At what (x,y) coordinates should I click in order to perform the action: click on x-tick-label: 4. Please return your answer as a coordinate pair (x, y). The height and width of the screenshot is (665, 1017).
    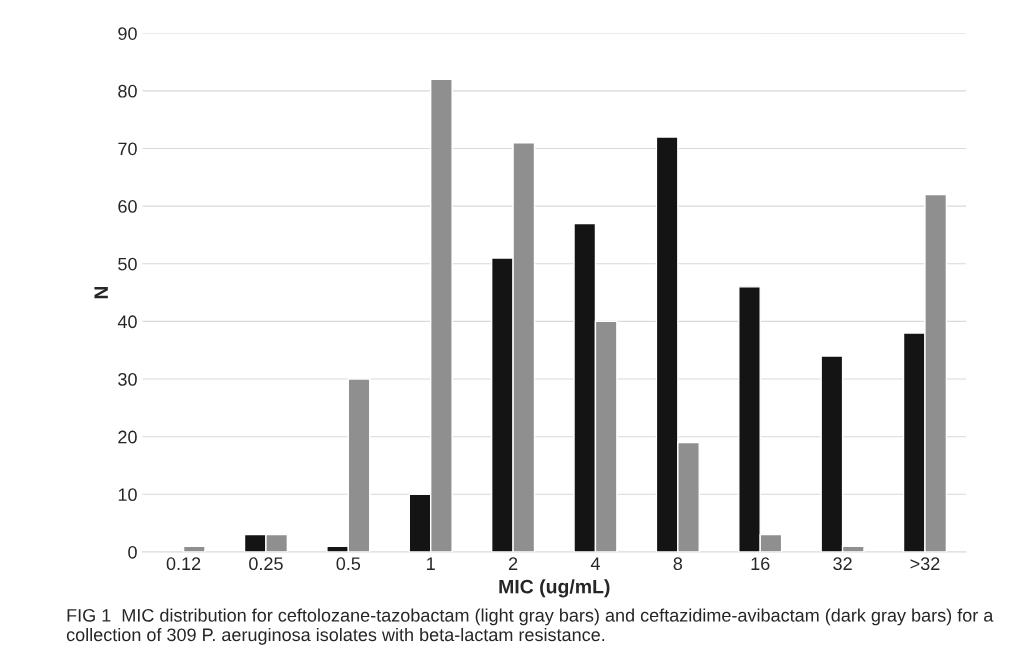
    Looking at the image, I should click on (595, 563).